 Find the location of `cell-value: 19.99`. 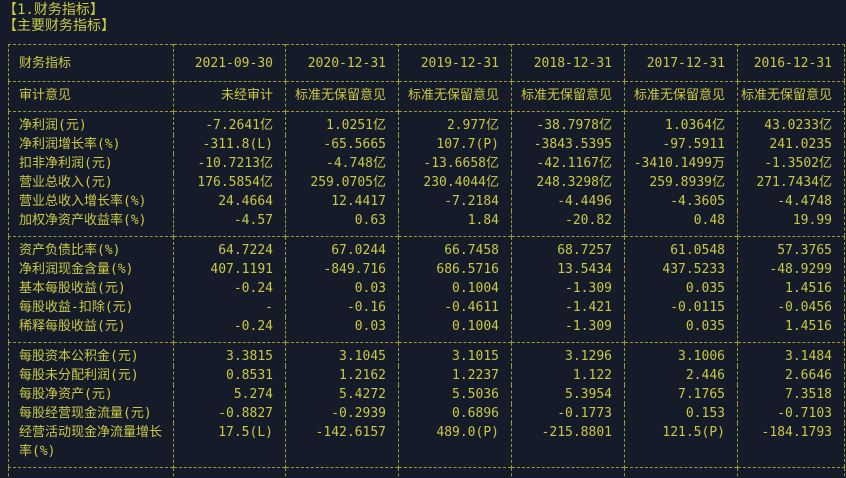

cell-value: 19.99 is located at coordinates (791, 224).